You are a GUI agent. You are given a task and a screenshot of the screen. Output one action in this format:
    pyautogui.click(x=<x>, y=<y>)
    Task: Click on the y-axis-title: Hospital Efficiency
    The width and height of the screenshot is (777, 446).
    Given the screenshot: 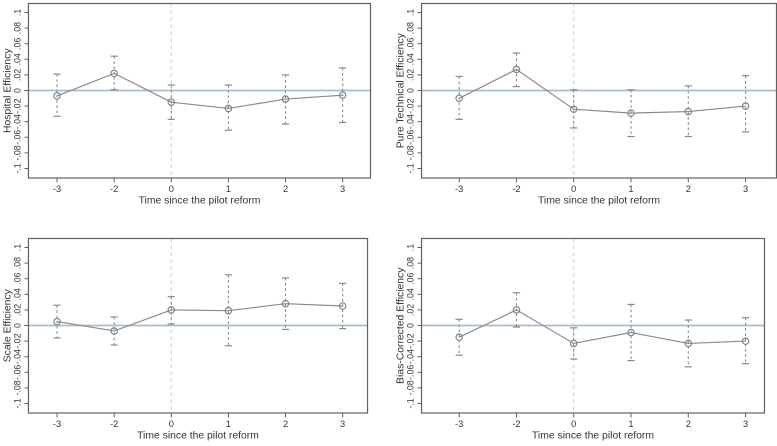 What is the action you would take?
    pyautogui.click(x=7, y=90)
    